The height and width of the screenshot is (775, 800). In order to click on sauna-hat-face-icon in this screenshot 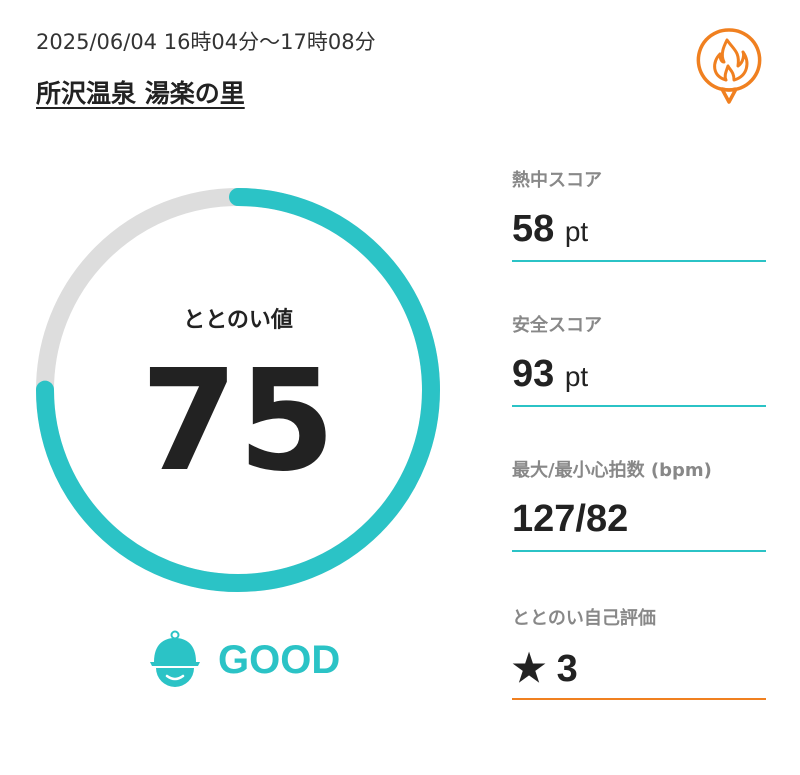, I will do `click(175, 658)`.